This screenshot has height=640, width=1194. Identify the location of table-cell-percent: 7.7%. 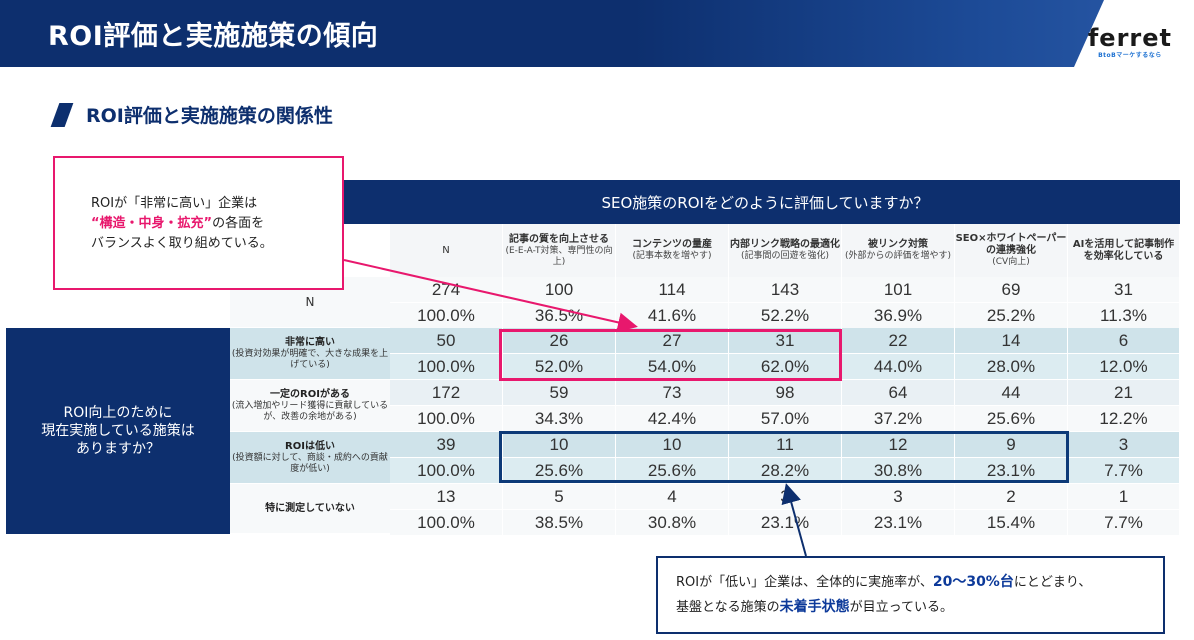
(1124, 523).